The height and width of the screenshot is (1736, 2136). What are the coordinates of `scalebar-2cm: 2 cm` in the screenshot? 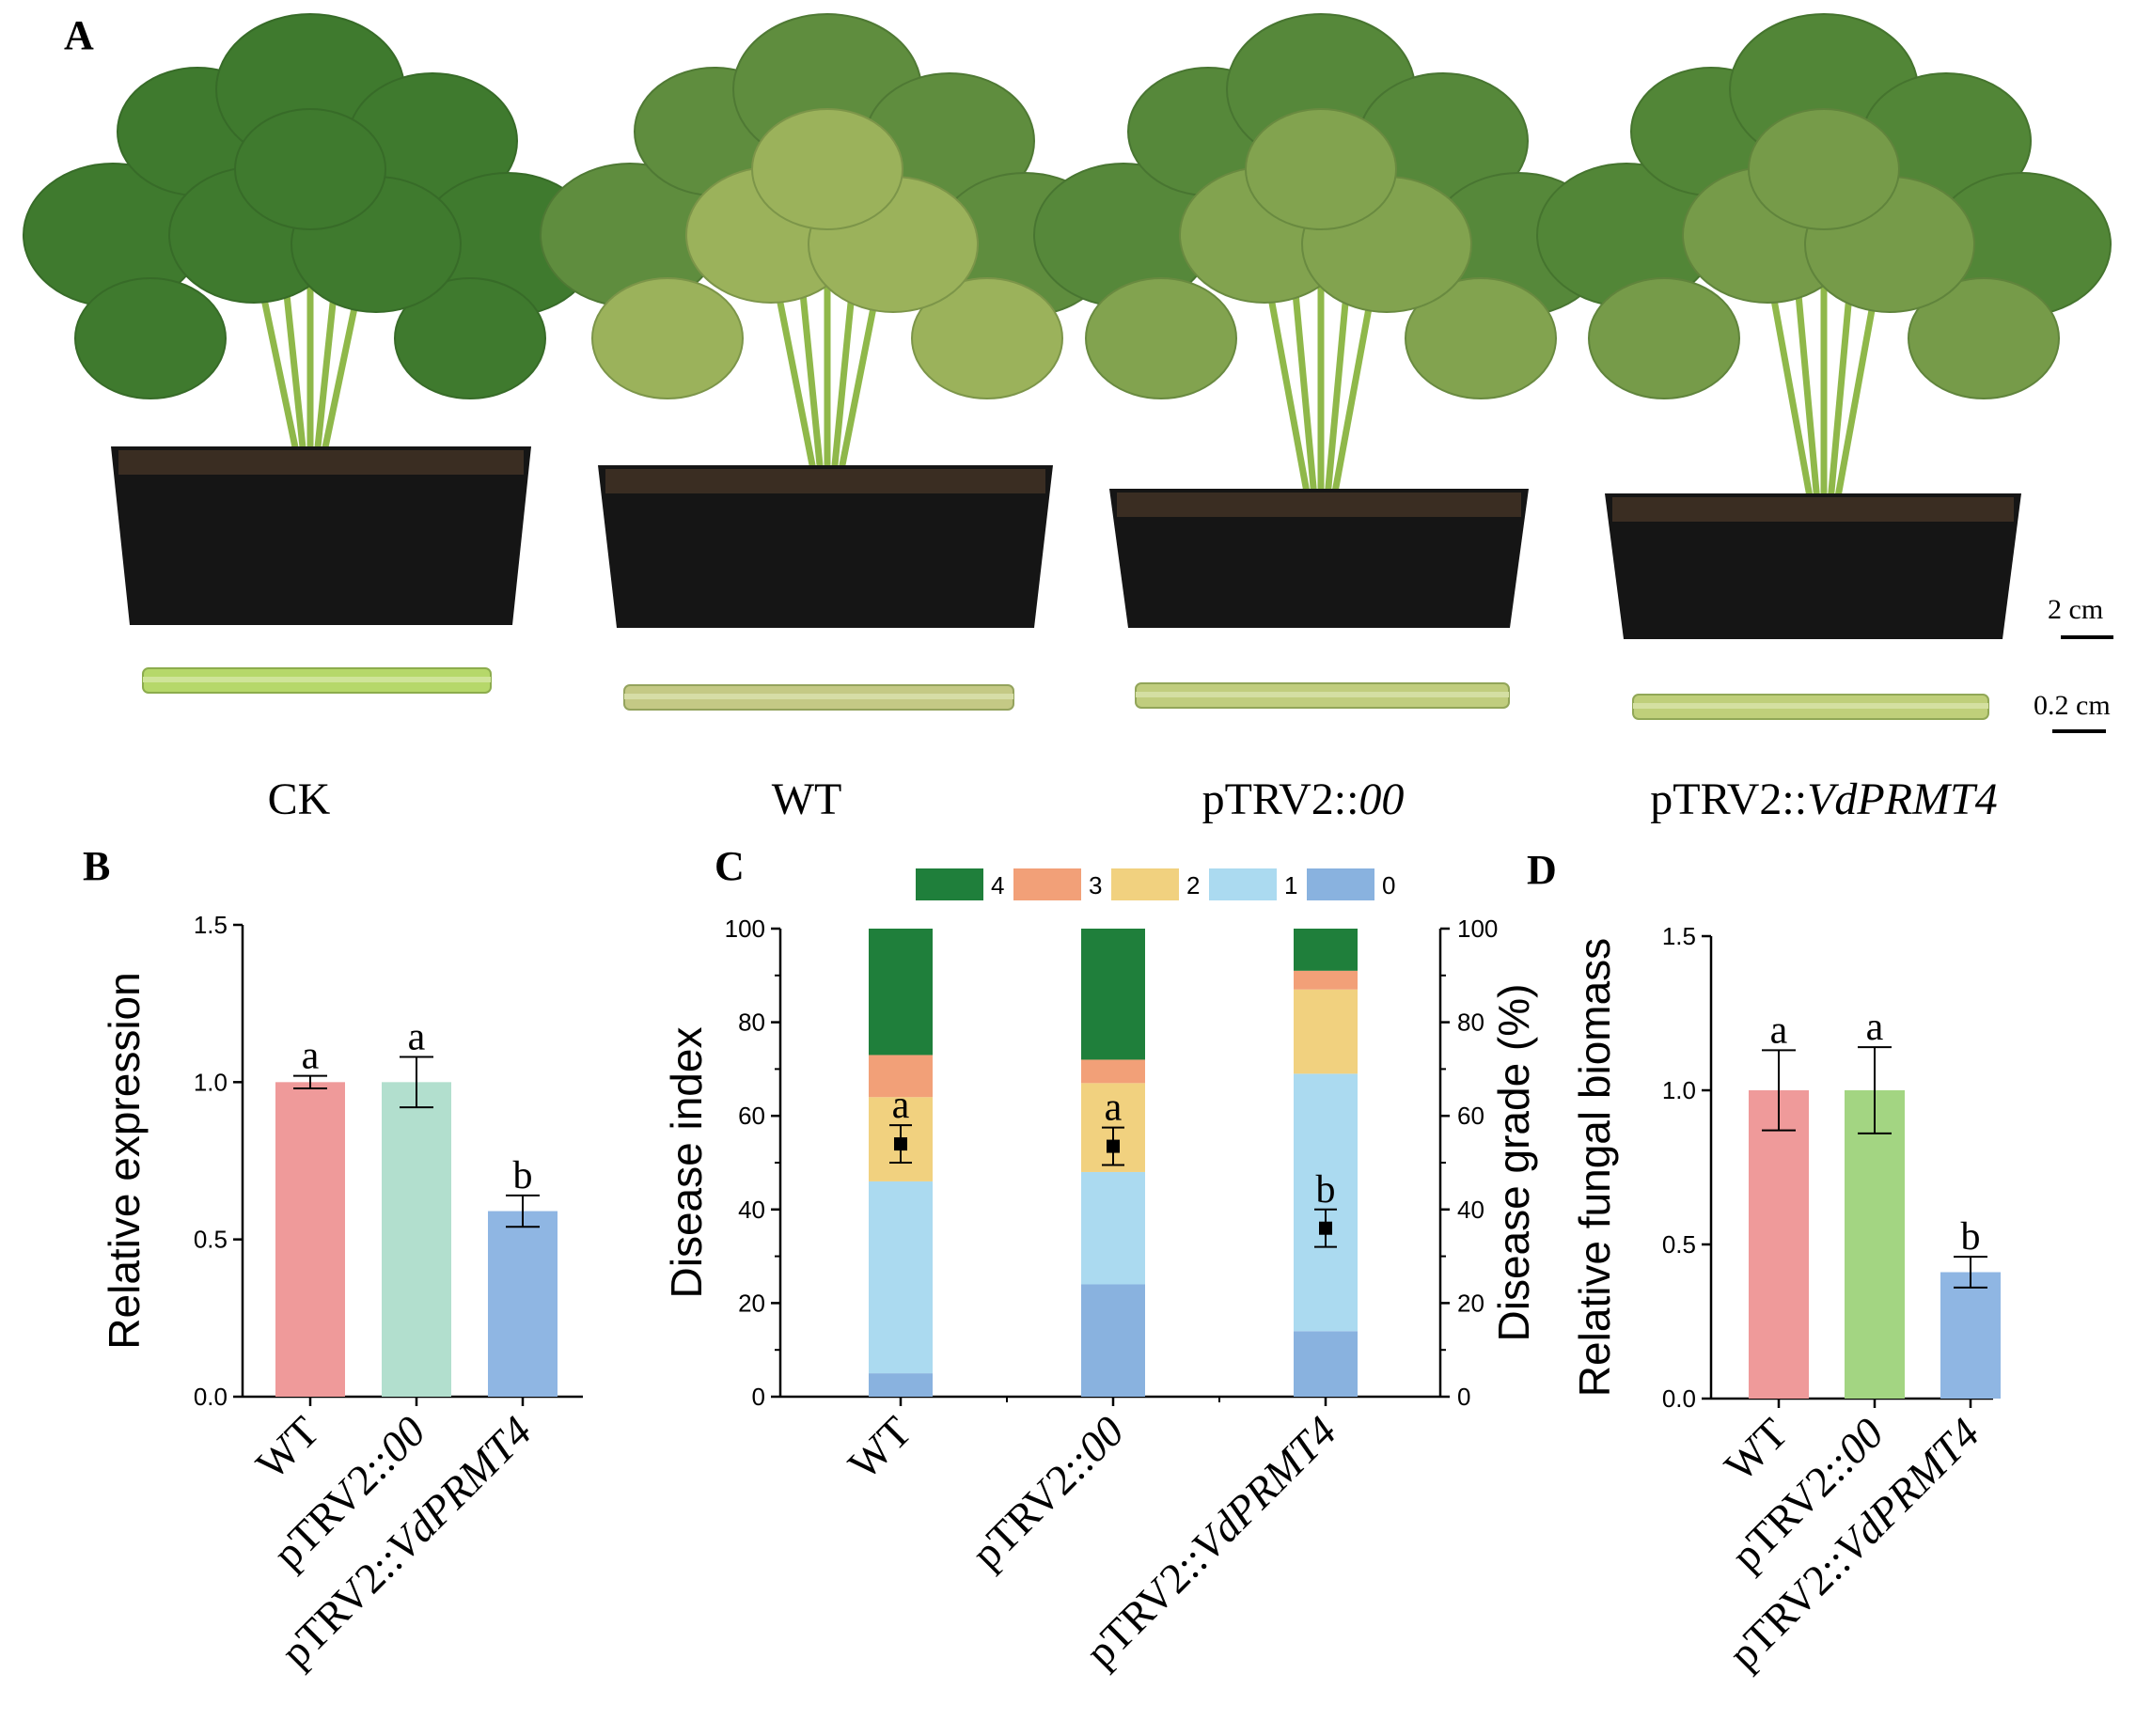 It's located at (2080, 616).